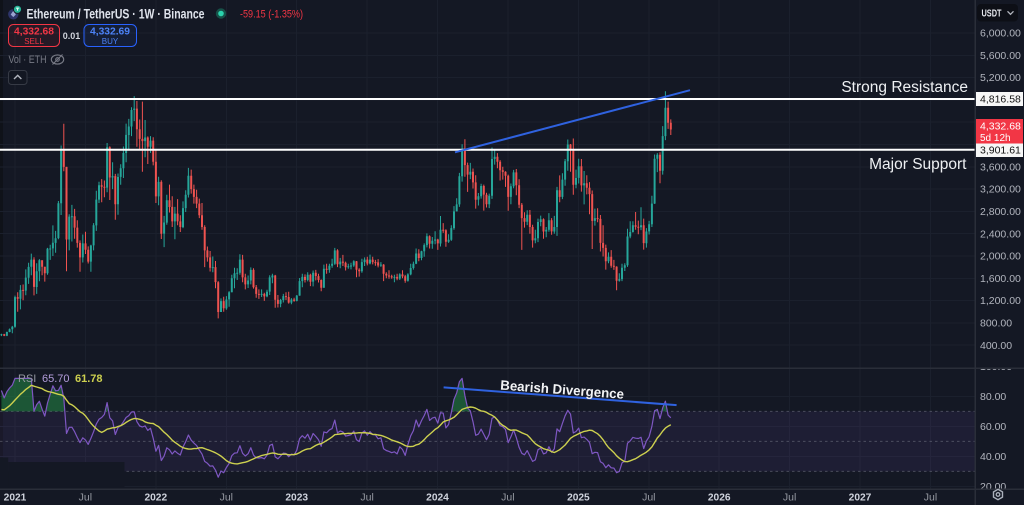  What do you see at coordinates (860, 498) in the screenshot?
I see `svg-text: 2027` at bounding box center [860, 498].